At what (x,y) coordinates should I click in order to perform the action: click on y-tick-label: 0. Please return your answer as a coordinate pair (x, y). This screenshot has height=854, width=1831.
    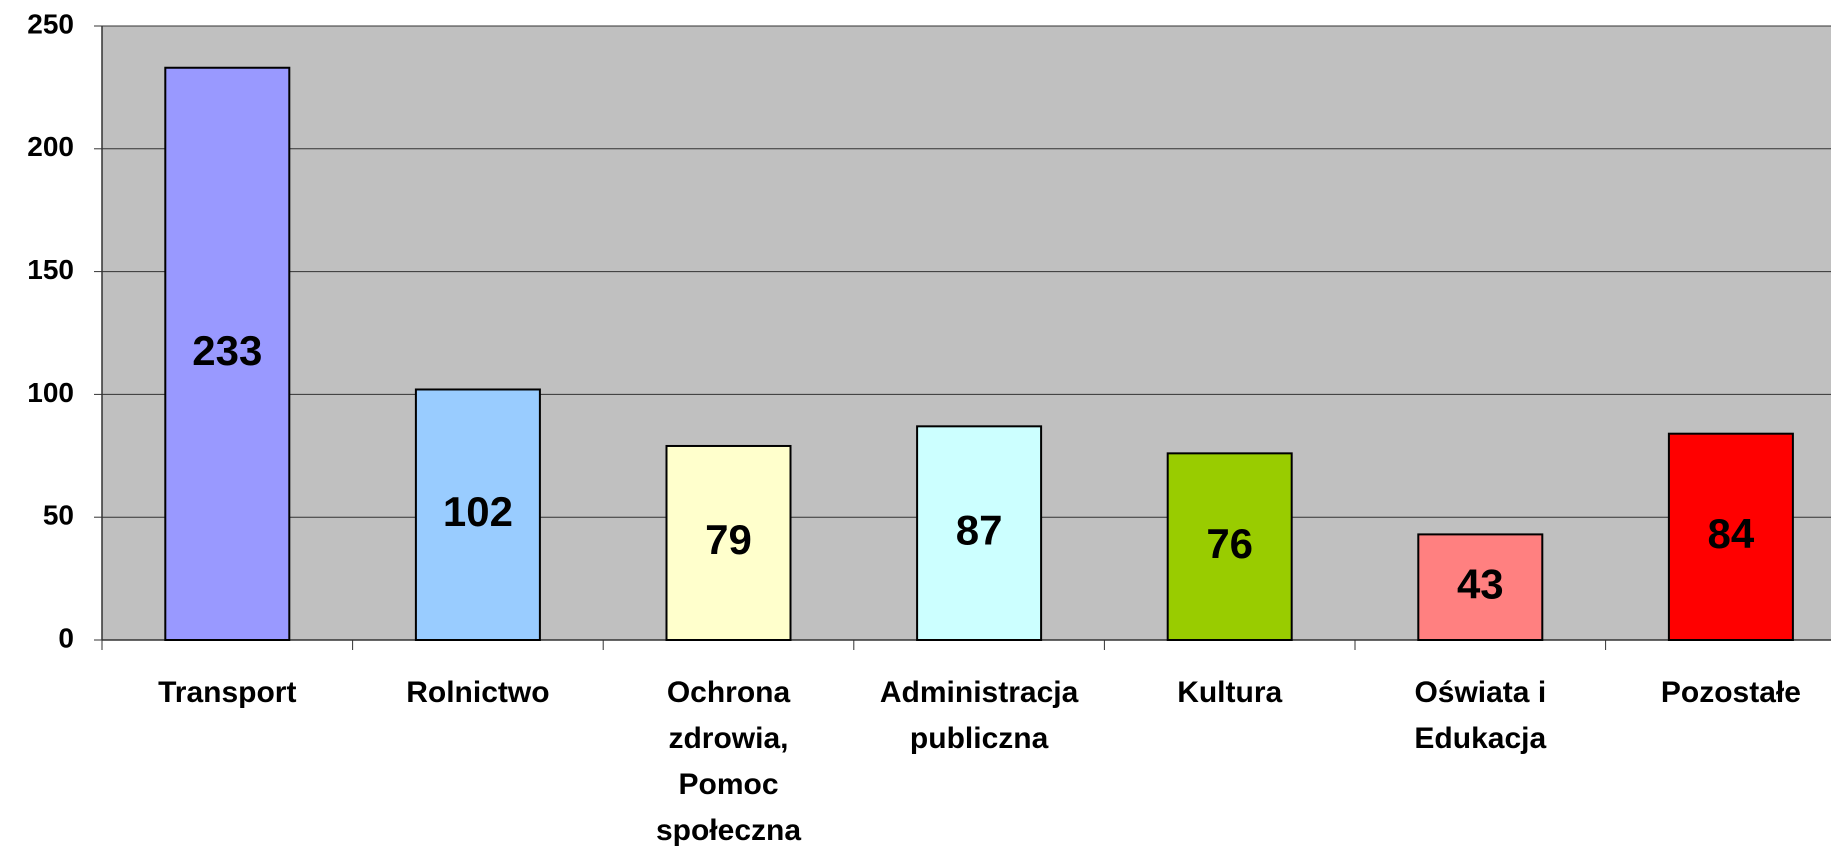
    Looking at the image, I should click on (66, 637).